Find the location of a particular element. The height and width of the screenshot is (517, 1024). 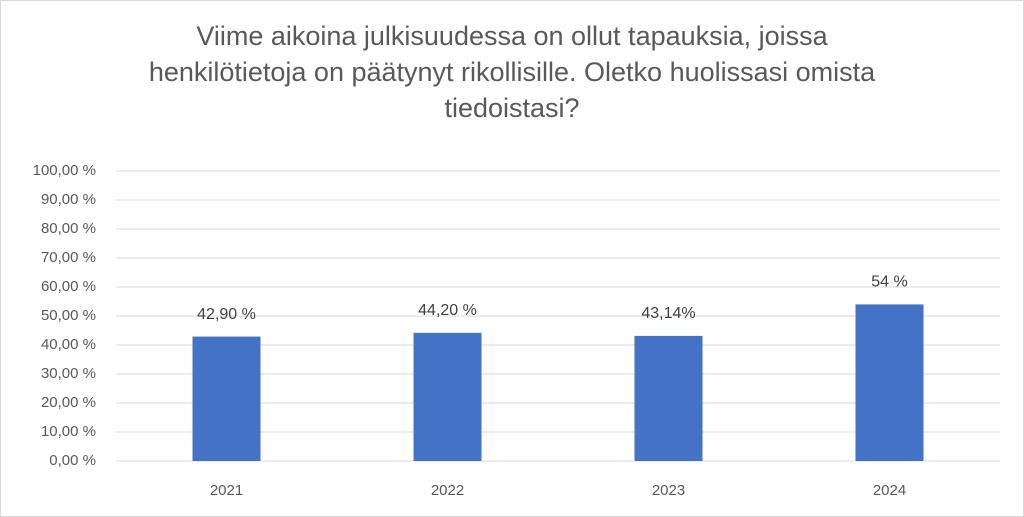

value-label: 54 % is located at coordinates (889, 282).